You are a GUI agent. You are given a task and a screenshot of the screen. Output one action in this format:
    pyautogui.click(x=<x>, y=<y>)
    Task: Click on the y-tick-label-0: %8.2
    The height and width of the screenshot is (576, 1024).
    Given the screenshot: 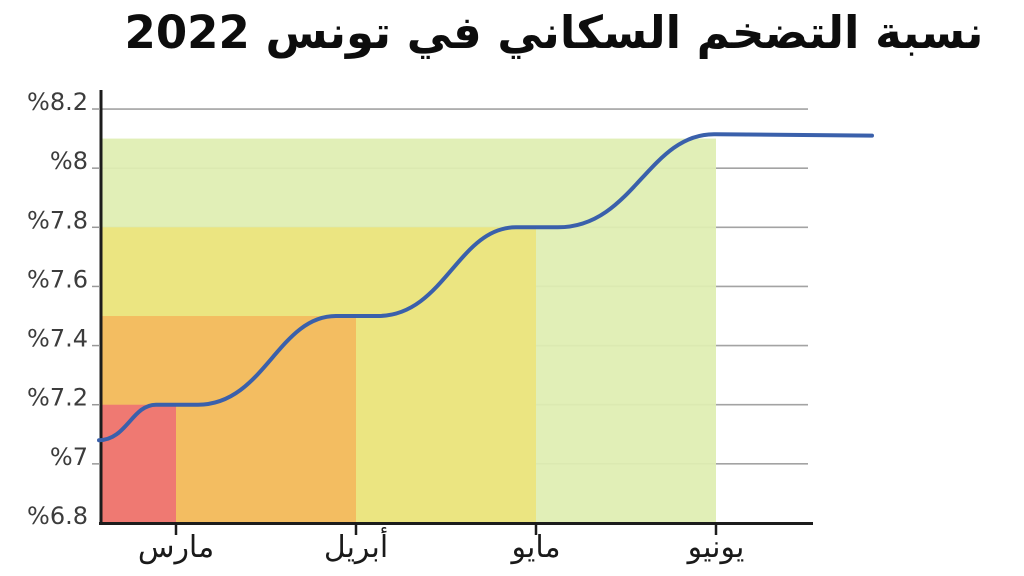 What is the action you would take?
    pyautogui.click(x=57, y=102)
    